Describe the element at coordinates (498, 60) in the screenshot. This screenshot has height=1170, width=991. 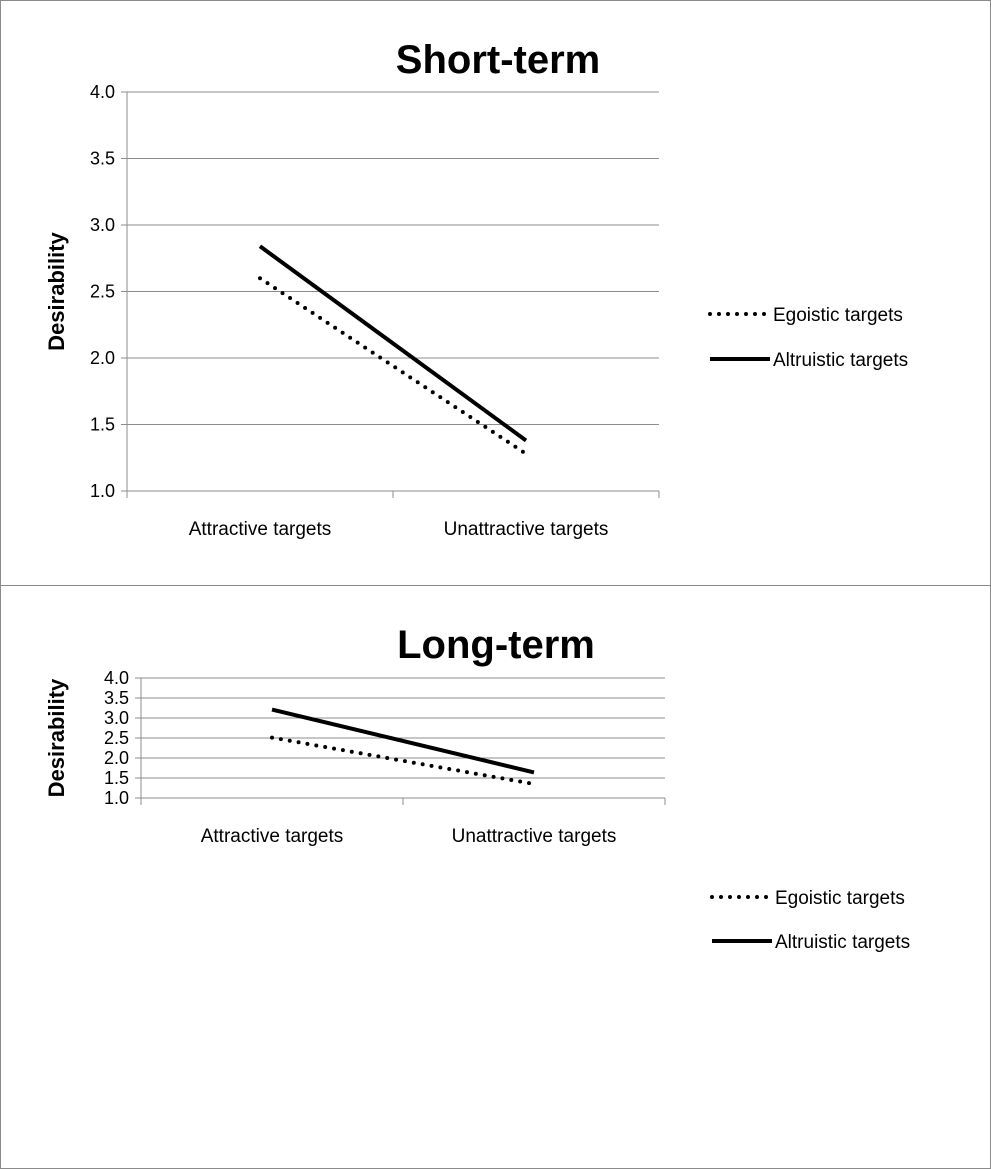
I see `chart-title: Short-term` at that location.